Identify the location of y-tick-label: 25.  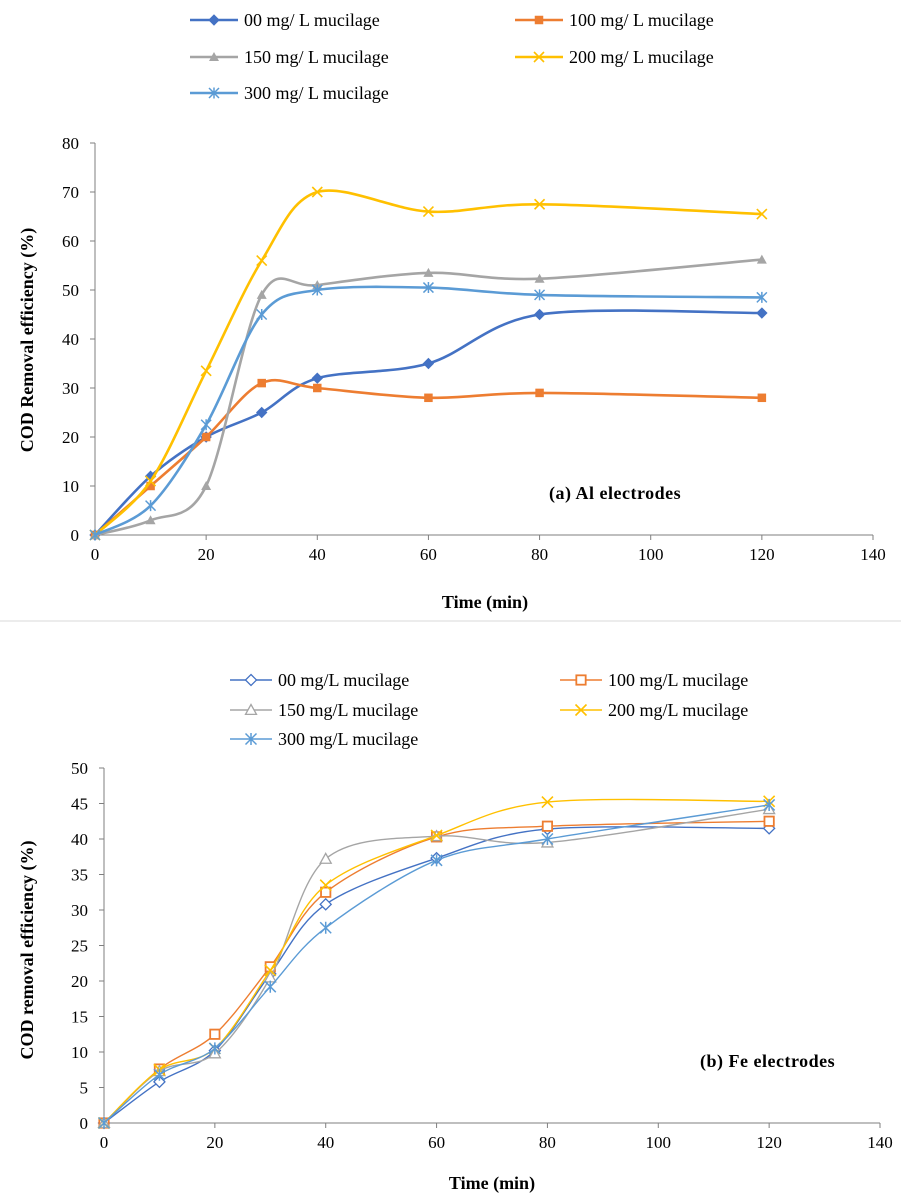
(79, 946).